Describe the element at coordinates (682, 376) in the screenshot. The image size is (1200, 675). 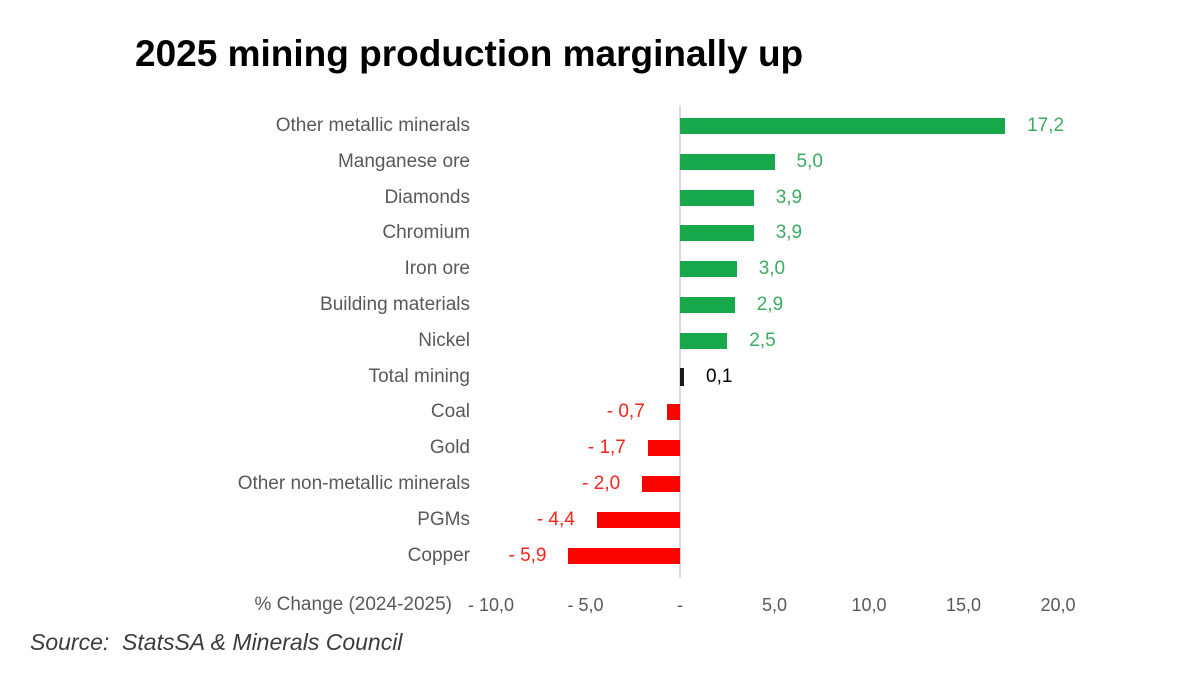
I see `bar-total` at that location.